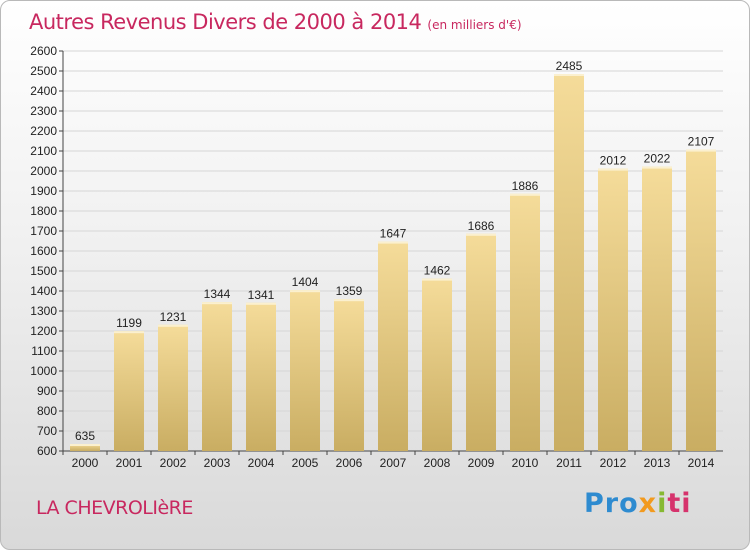 Image resolution: width=750 pixels, height=550 pixels. I want to click on x-tick-label: 2005, so click(305, 463).